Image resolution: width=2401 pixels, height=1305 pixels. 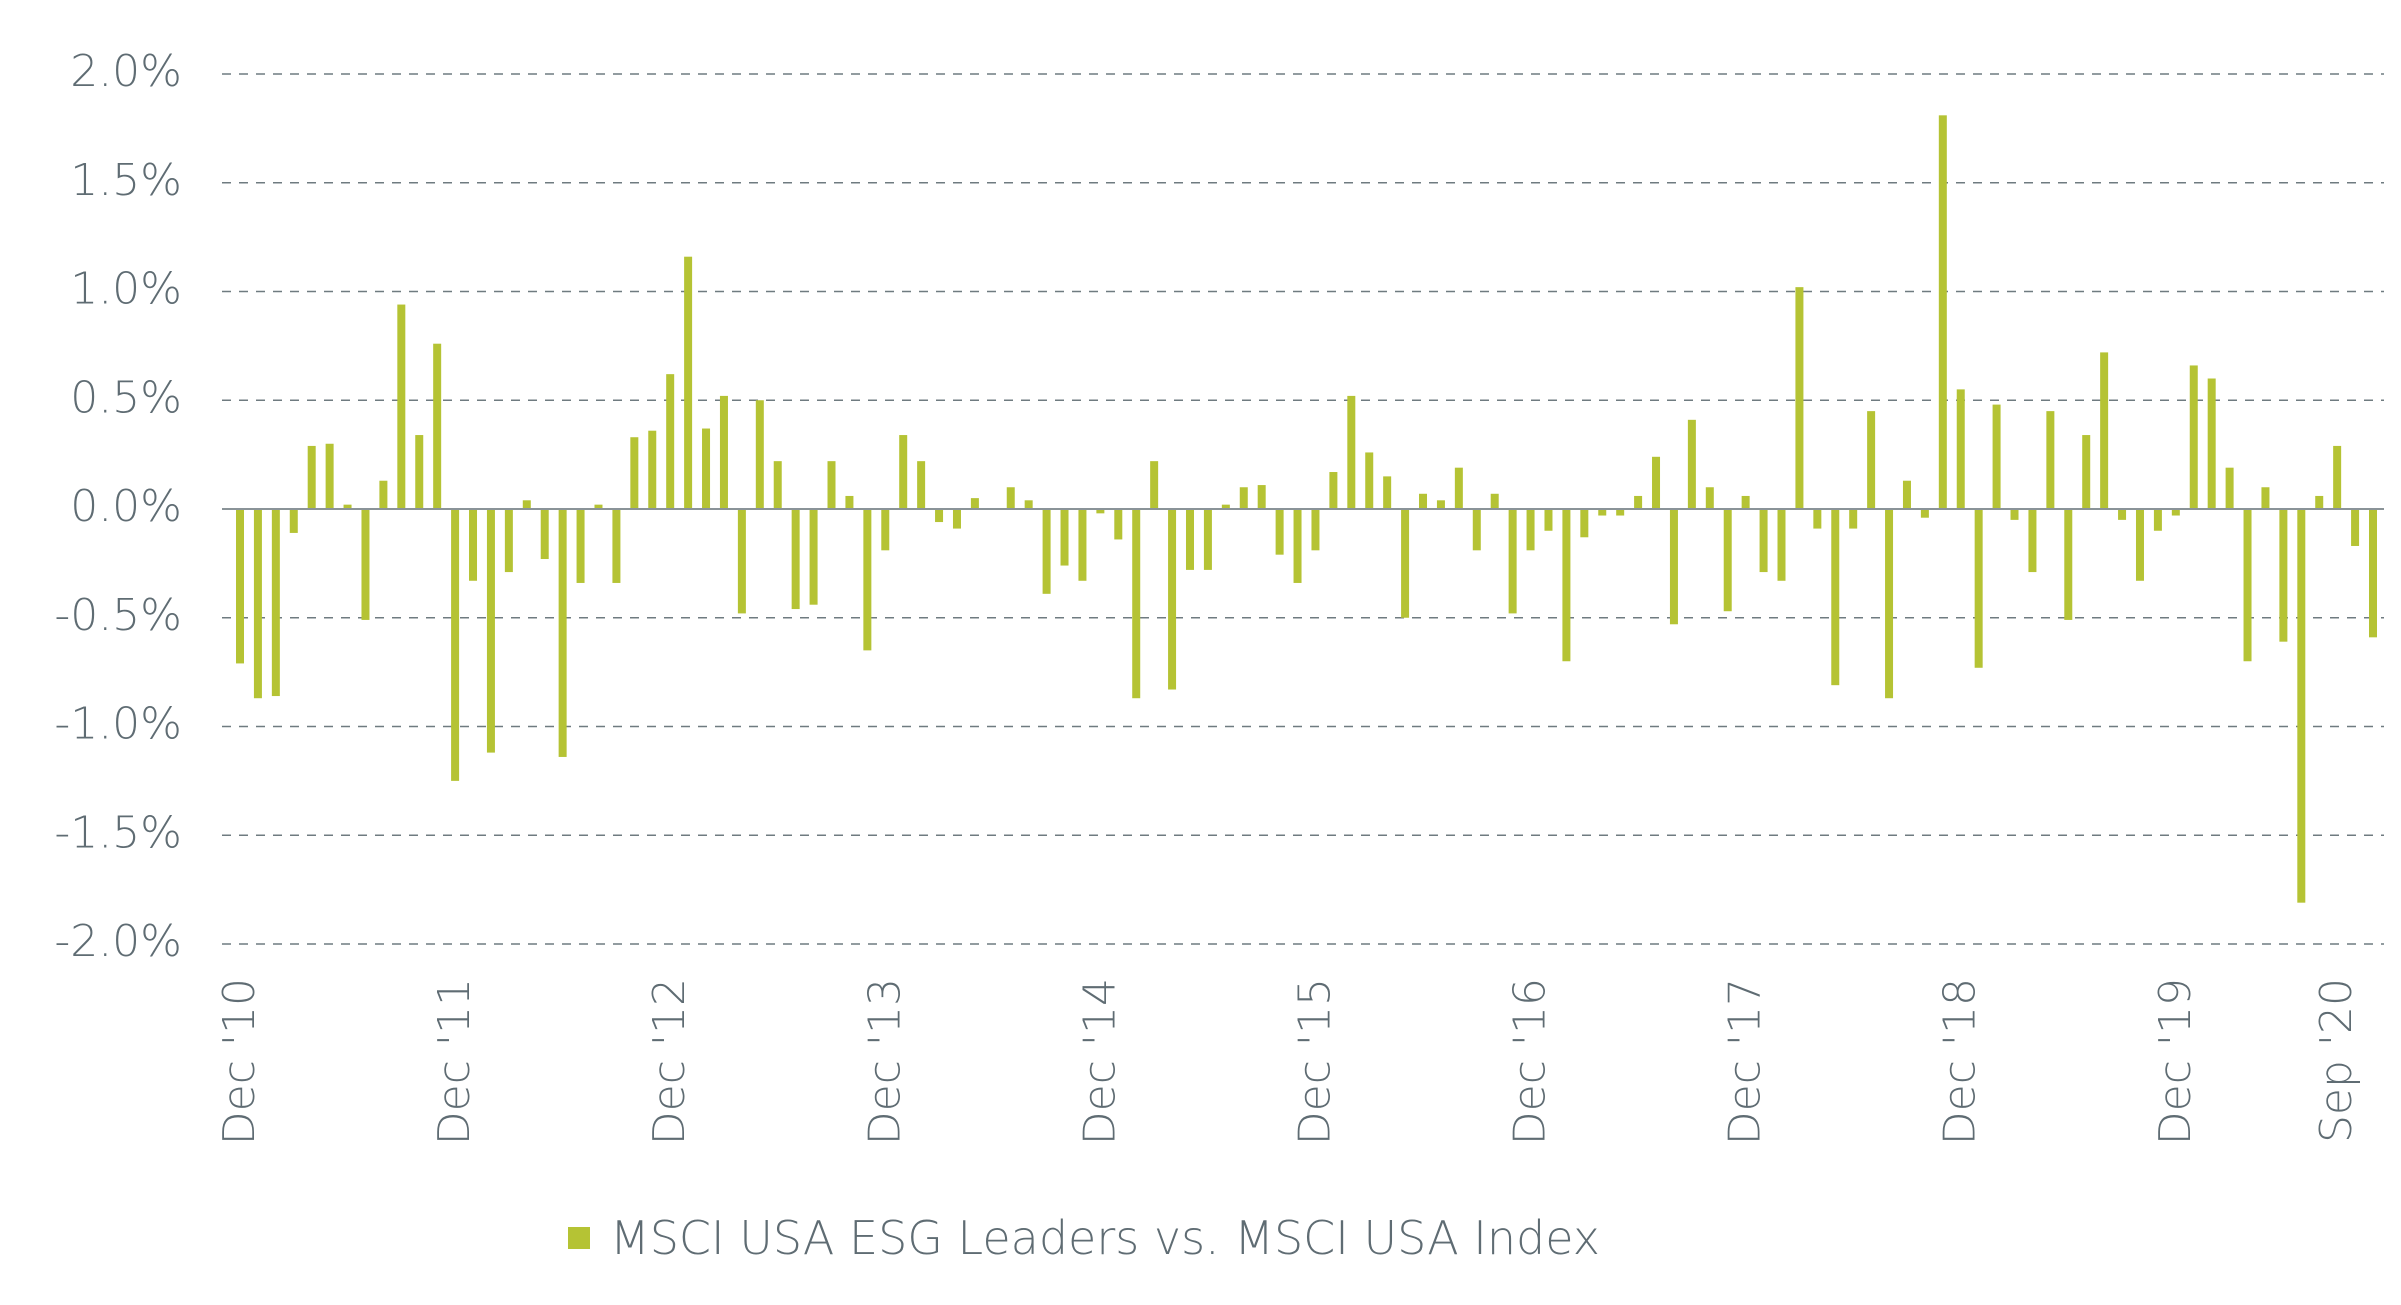 What do you see at coordinates (1745, 1061) in the screenshot?
I see `x-tick-label: Dec '17` at bounding box center [1745, 1061].